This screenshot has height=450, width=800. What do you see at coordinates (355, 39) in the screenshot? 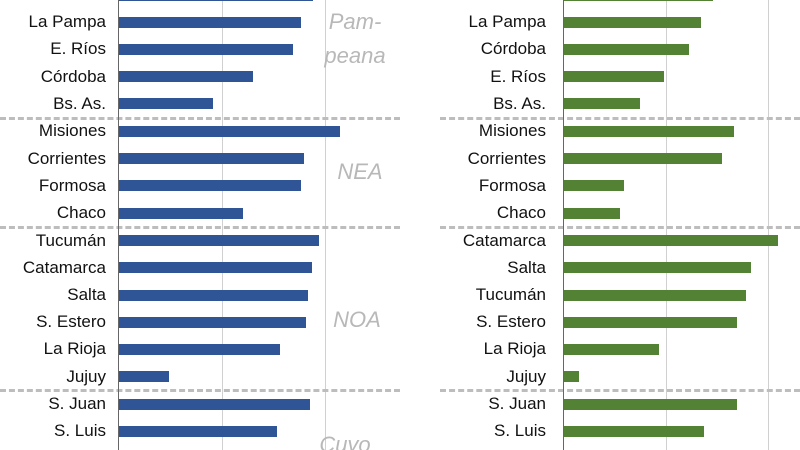
I see `region-label: Pam-peana` at bounding box center [355, 39].